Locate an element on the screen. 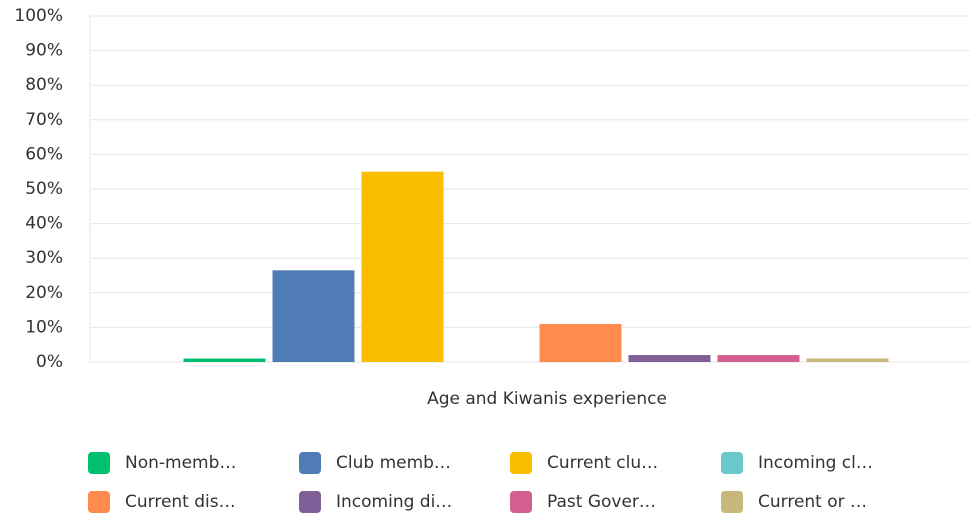 The height and width of the screenshot is (514, 971). y-tick-label: 90% is located at coordinates (44, 51).